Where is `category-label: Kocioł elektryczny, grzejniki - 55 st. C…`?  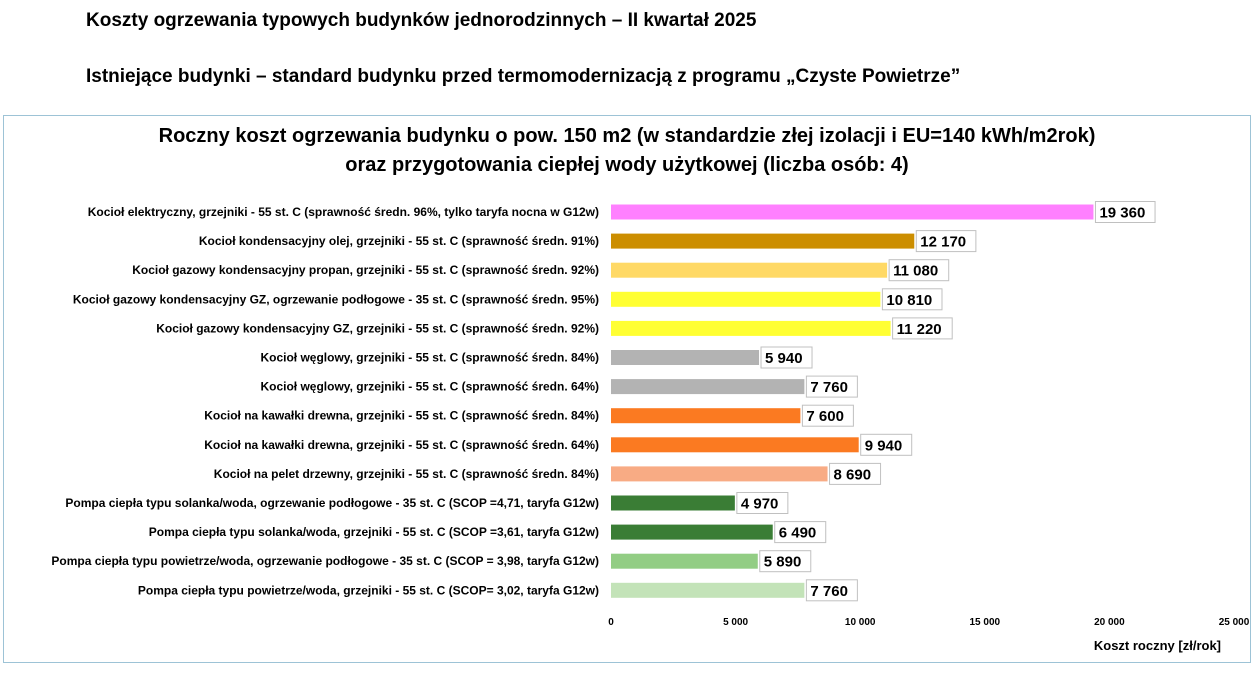 category-label: Kocioł elektryczny, grzejniki - 55 st. C… is located at coordinates (343, 212).